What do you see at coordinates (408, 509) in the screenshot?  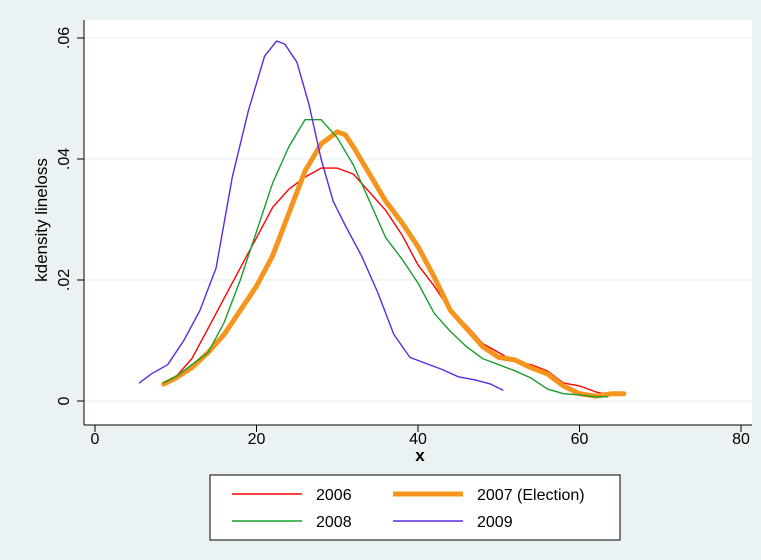 I see `legend-items: 2006 2007 (Election) 2008 2009` at bounding box center [408, 509].